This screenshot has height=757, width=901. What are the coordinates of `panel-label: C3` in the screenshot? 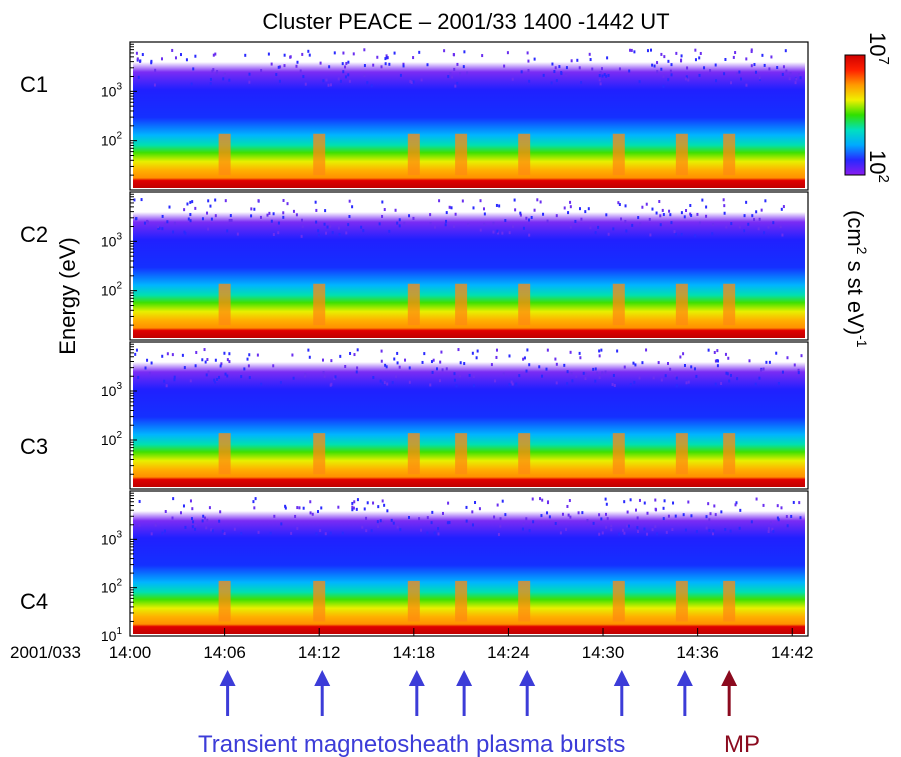 It's located at (34, 446).